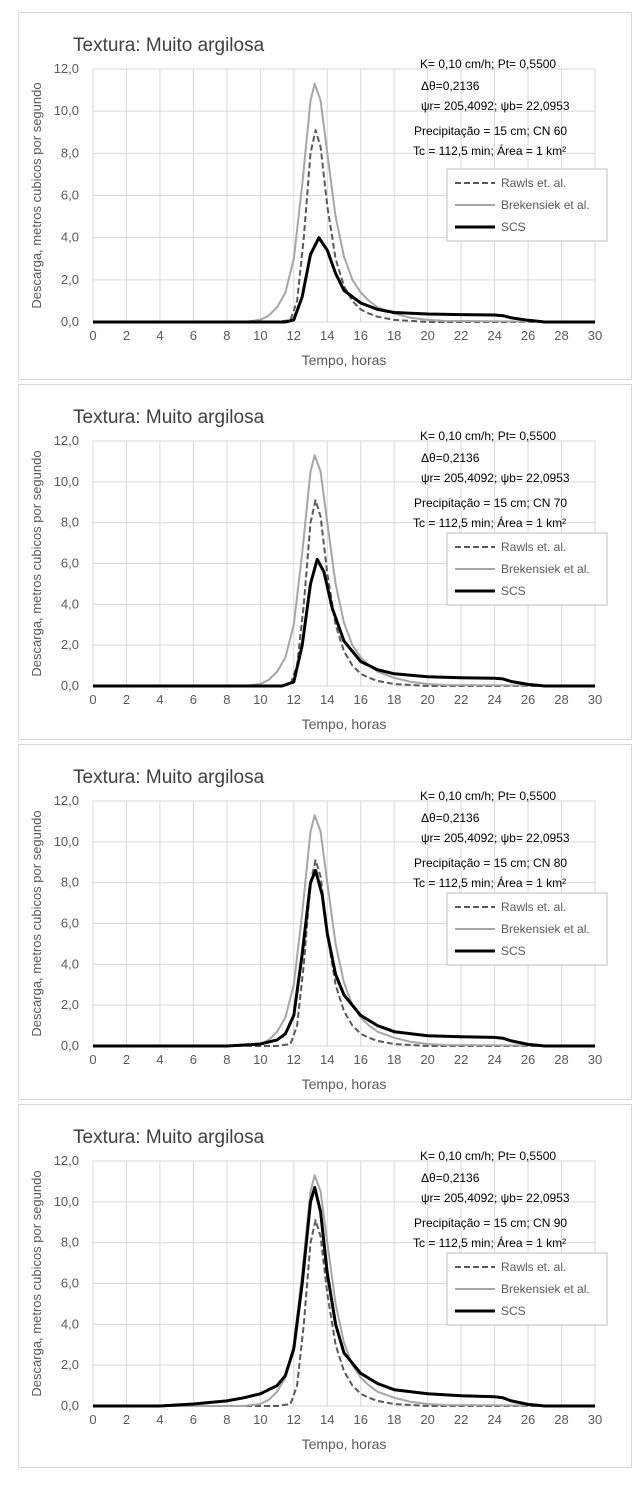 This screenshot has height=1491, width=644. Describe the element at coordinates (70, 152) in the screenshot. I see `y-tick-label: 8,0` at that location.